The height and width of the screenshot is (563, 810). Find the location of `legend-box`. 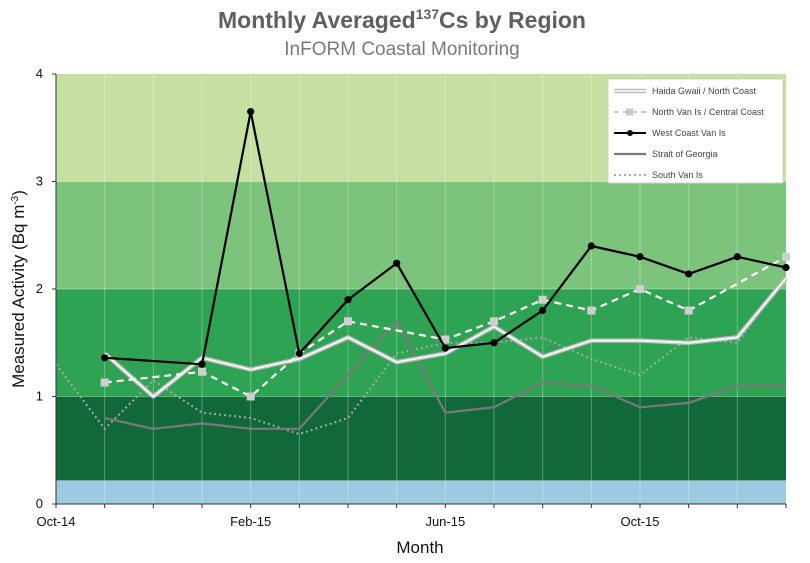

legend-box is located at coordinates (695, 131).